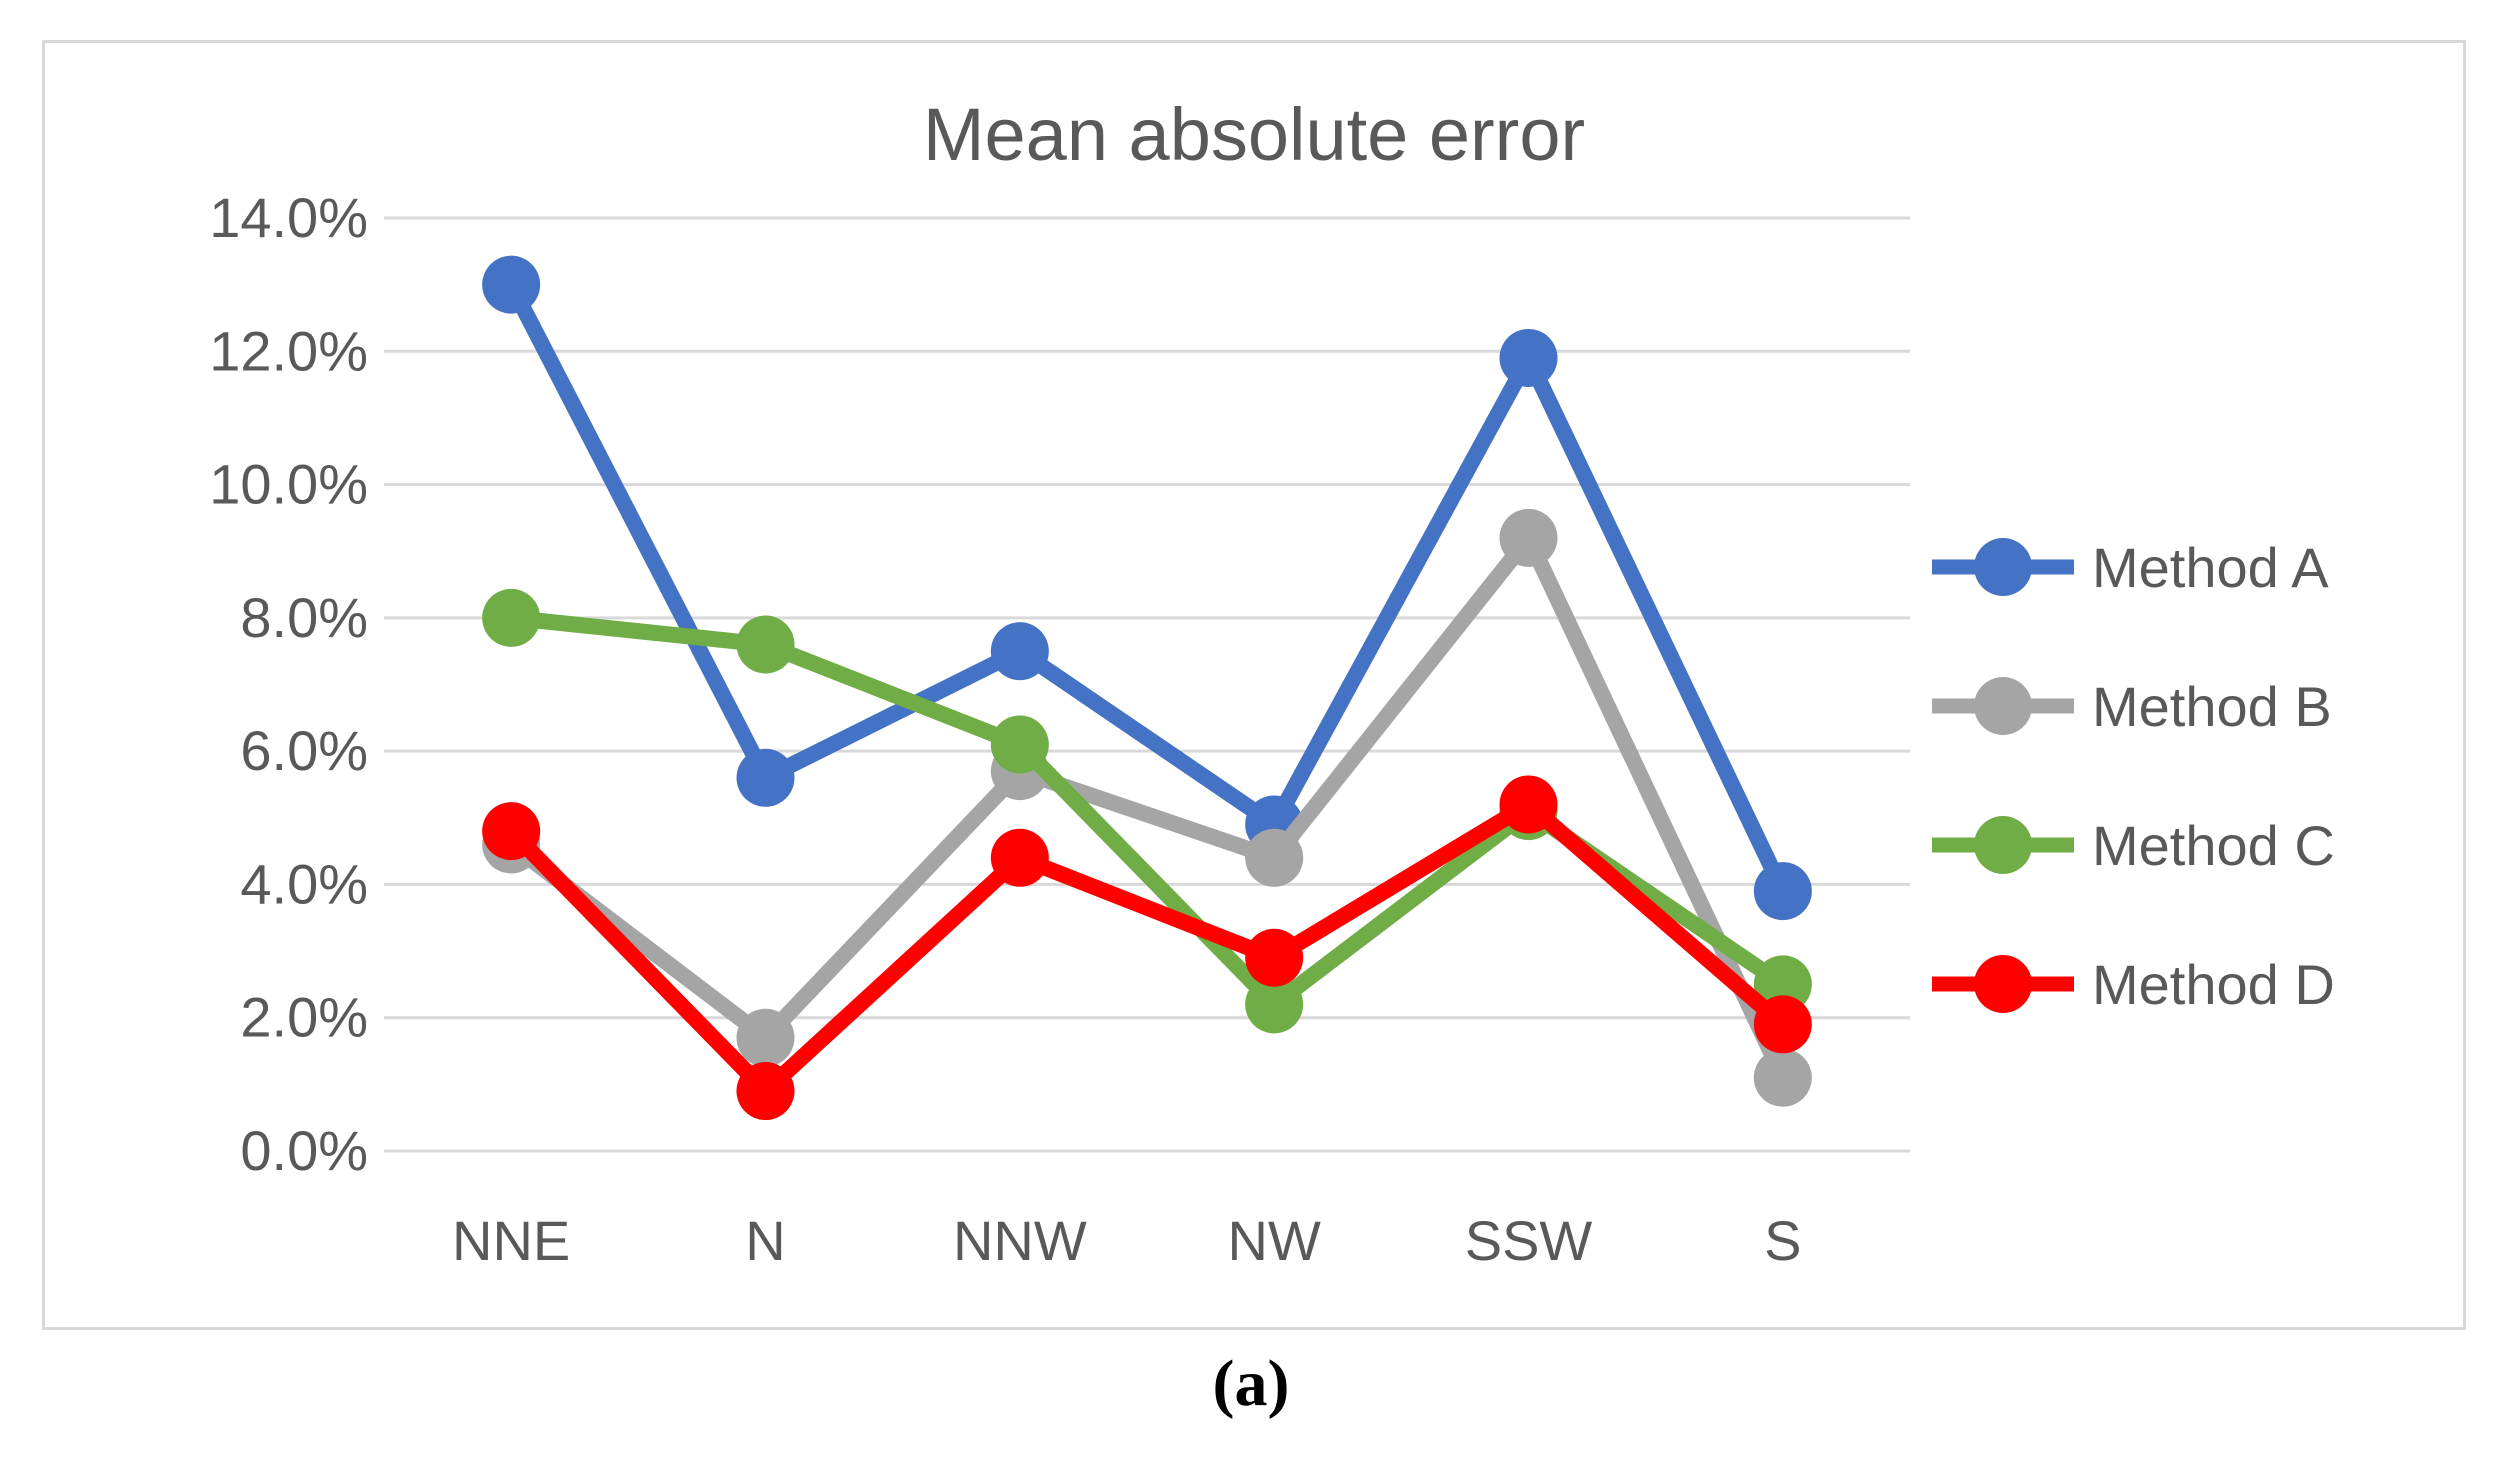 The width and height of the screenshot is (2502, 1462). Describe the element at coordinates (765, 1240) in the screenshot. I see `x-axis-label: N` at that location.